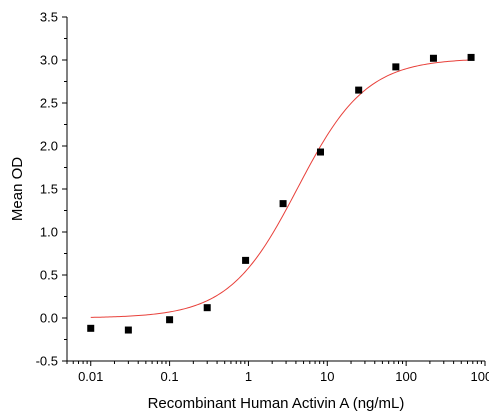 The image size is (489, 415). What do you see at coordinates (406, 376) in the screenshot?
I see `x-tick-label: 100` at bounding box center [406, 376].